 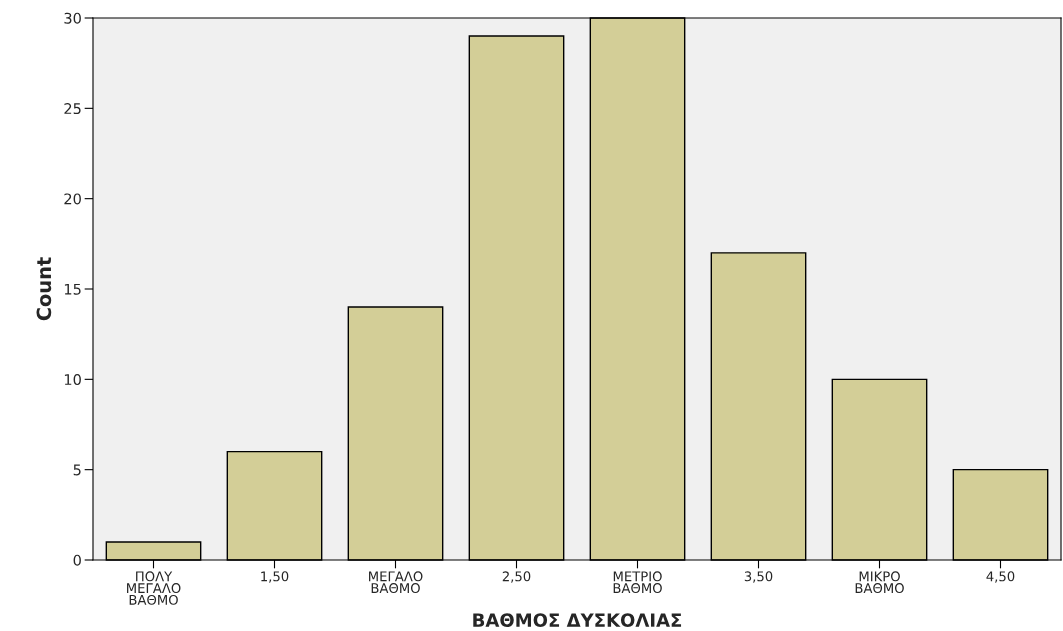 What do you see at coordinates (516, 577) in the screenshot?
I see `x-tick-label: 2,50` at bounding box center [516, 577].